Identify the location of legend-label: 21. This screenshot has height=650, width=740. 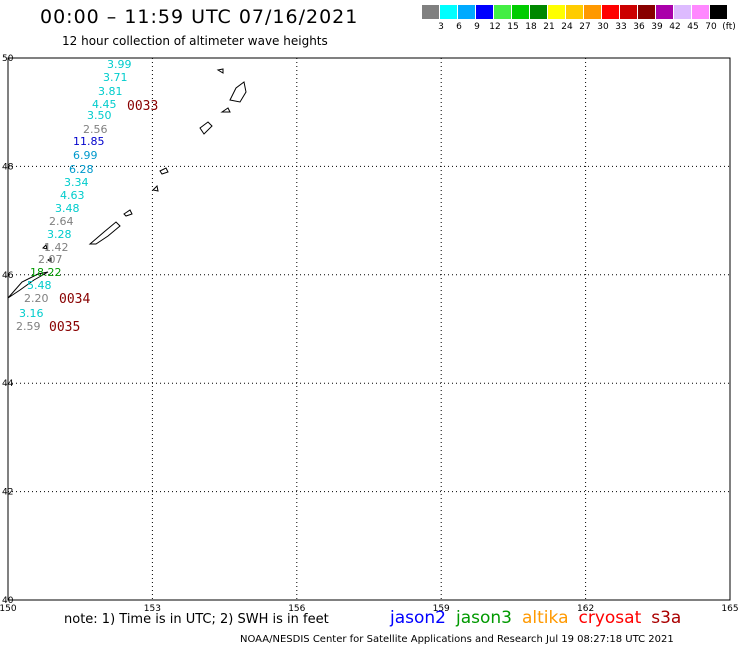
(549, 27).